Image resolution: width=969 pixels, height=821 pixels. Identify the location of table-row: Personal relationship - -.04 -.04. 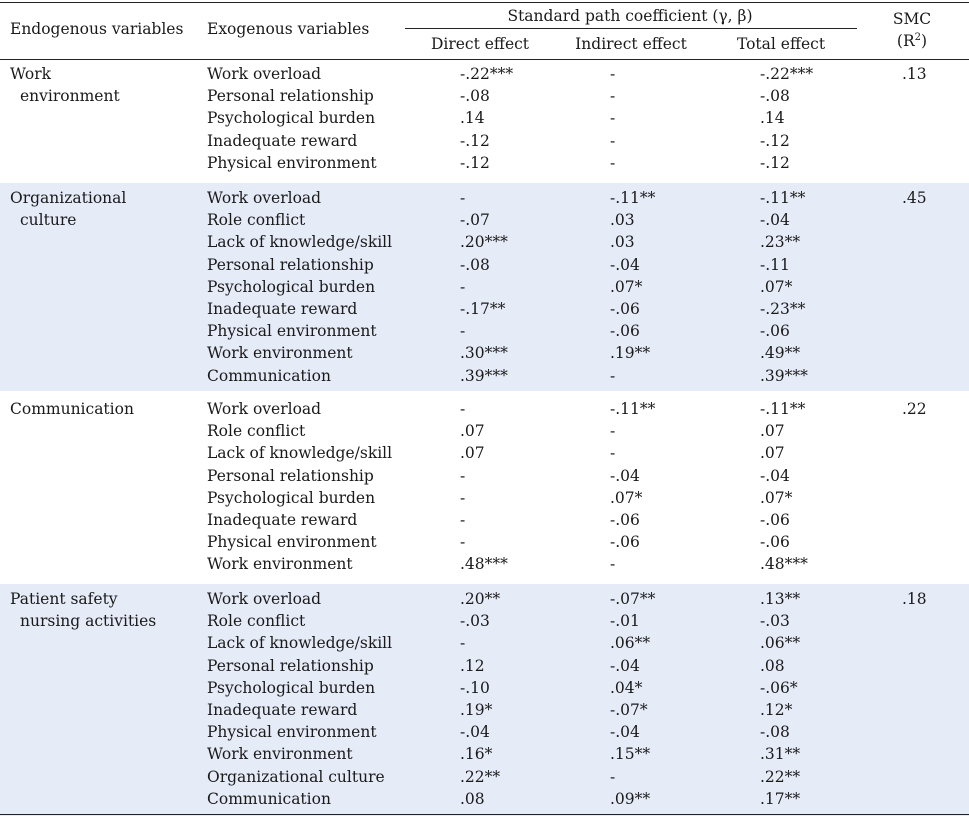
(484, 476).